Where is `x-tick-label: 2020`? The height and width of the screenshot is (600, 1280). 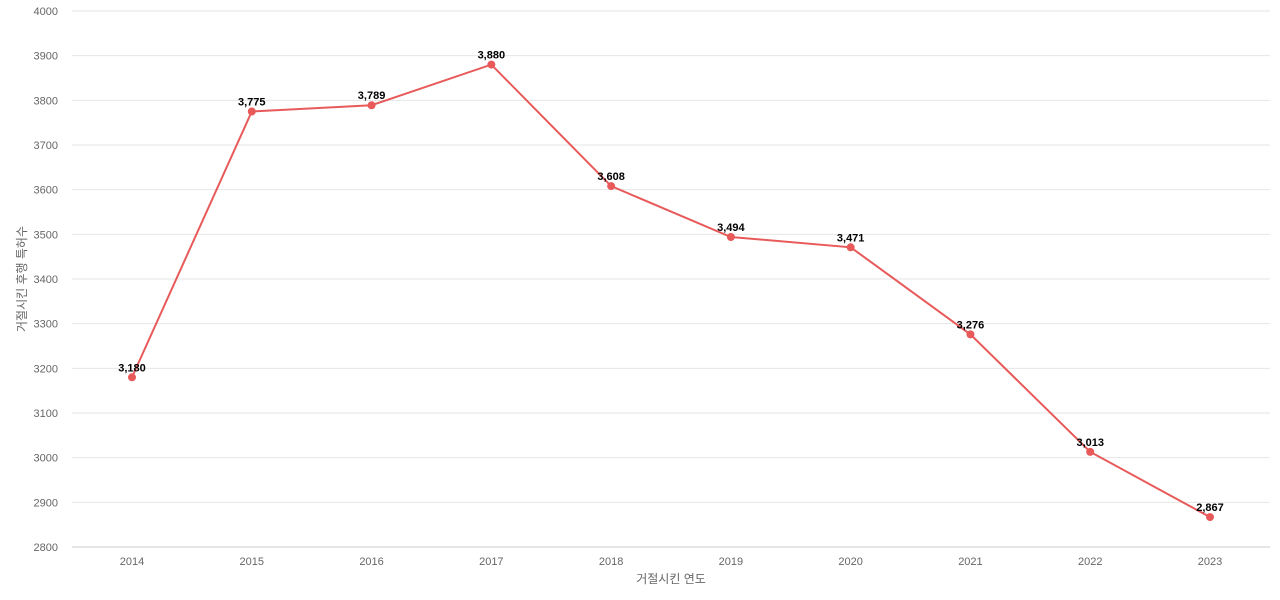
x-tick-label: 2020 is located at coordinates (850, 562).